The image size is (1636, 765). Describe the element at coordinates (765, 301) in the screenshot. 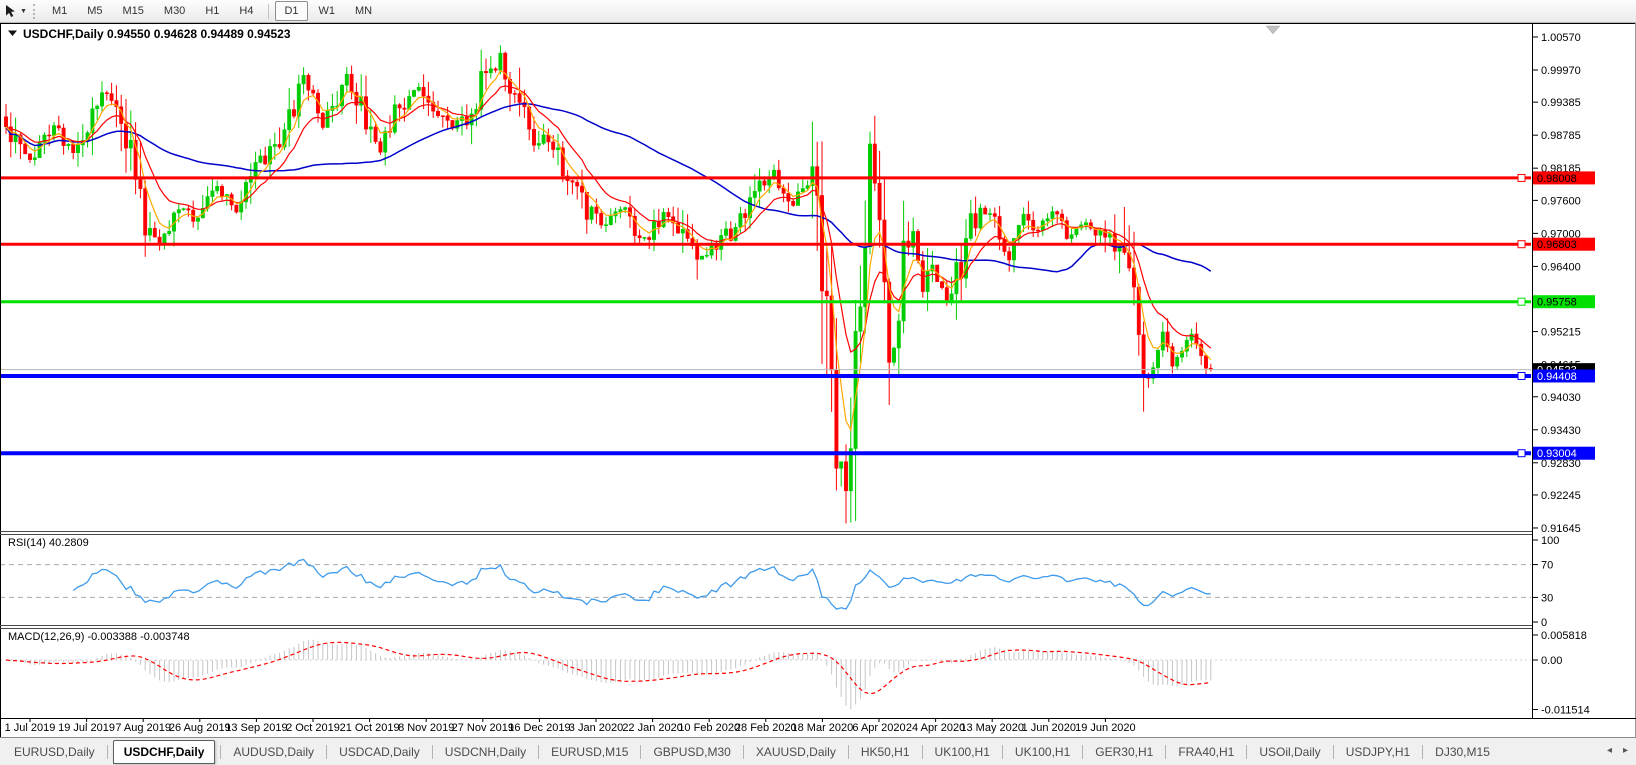

I see `horizontal-line-0.95758` at that location.